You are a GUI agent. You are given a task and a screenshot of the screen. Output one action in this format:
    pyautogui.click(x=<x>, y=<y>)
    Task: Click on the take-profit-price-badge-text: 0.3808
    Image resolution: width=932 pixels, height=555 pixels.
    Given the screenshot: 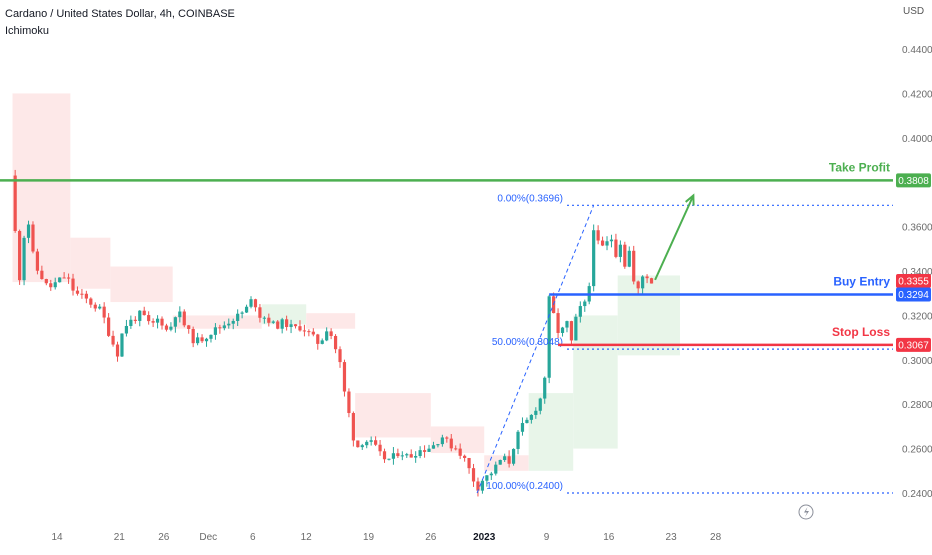 What is the action you would take?
    pyautogui.click(x=913, y=181)
    